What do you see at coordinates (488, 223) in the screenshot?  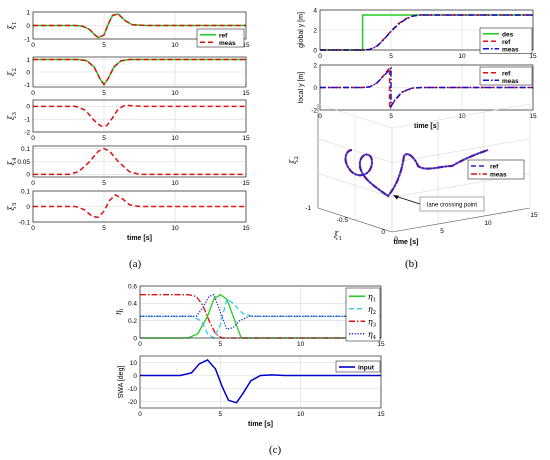 I see `traj3d-time-tick: 10` at bounding box center [488, 223].